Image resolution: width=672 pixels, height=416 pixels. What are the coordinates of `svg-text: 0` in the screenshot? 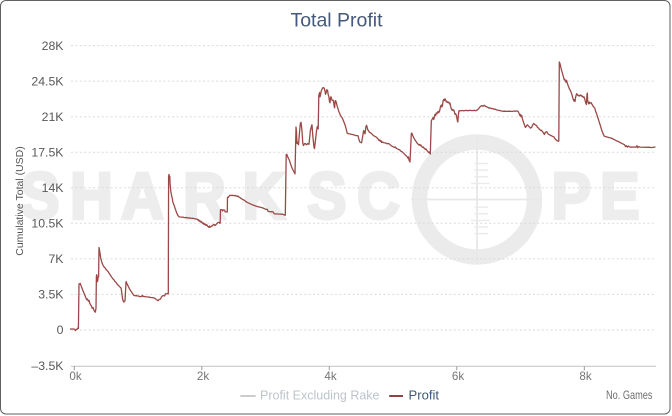 It's located at (60, 330).